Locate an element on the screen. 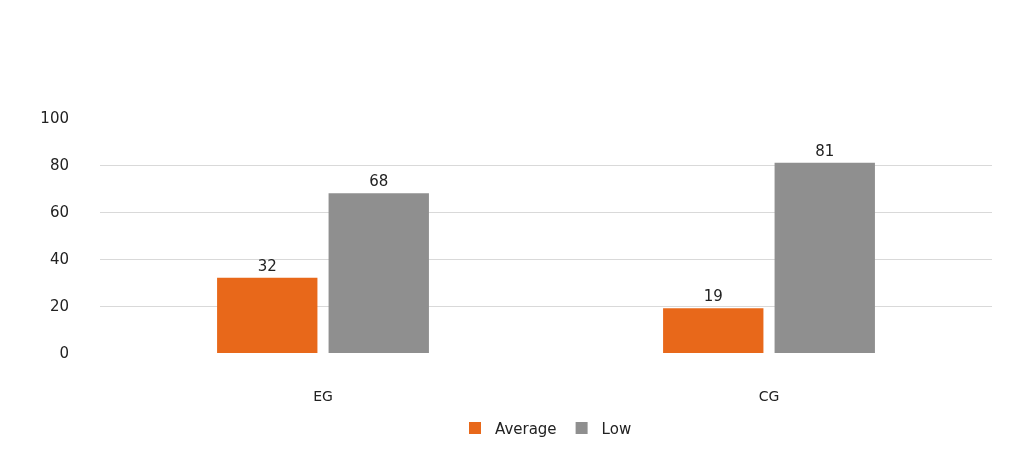 Image resolution: width=1027 pixels, height=465 pixels. legend-label: Average is located at coordinates (526, 428).